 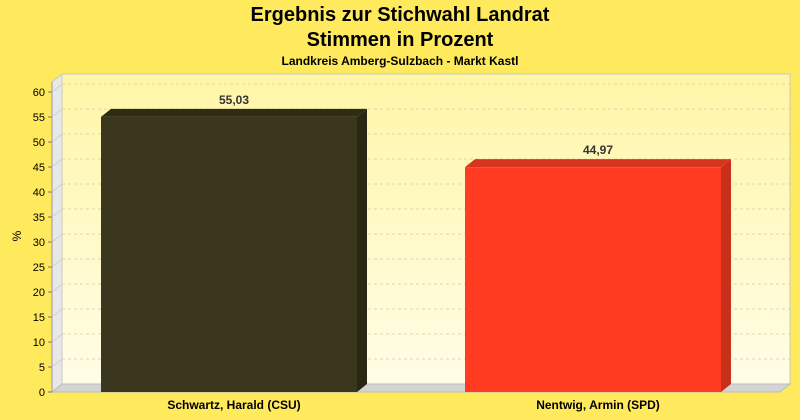 I want to click on chart-title-line2: Stimmen in Prozent, so click(x=400, y=40).